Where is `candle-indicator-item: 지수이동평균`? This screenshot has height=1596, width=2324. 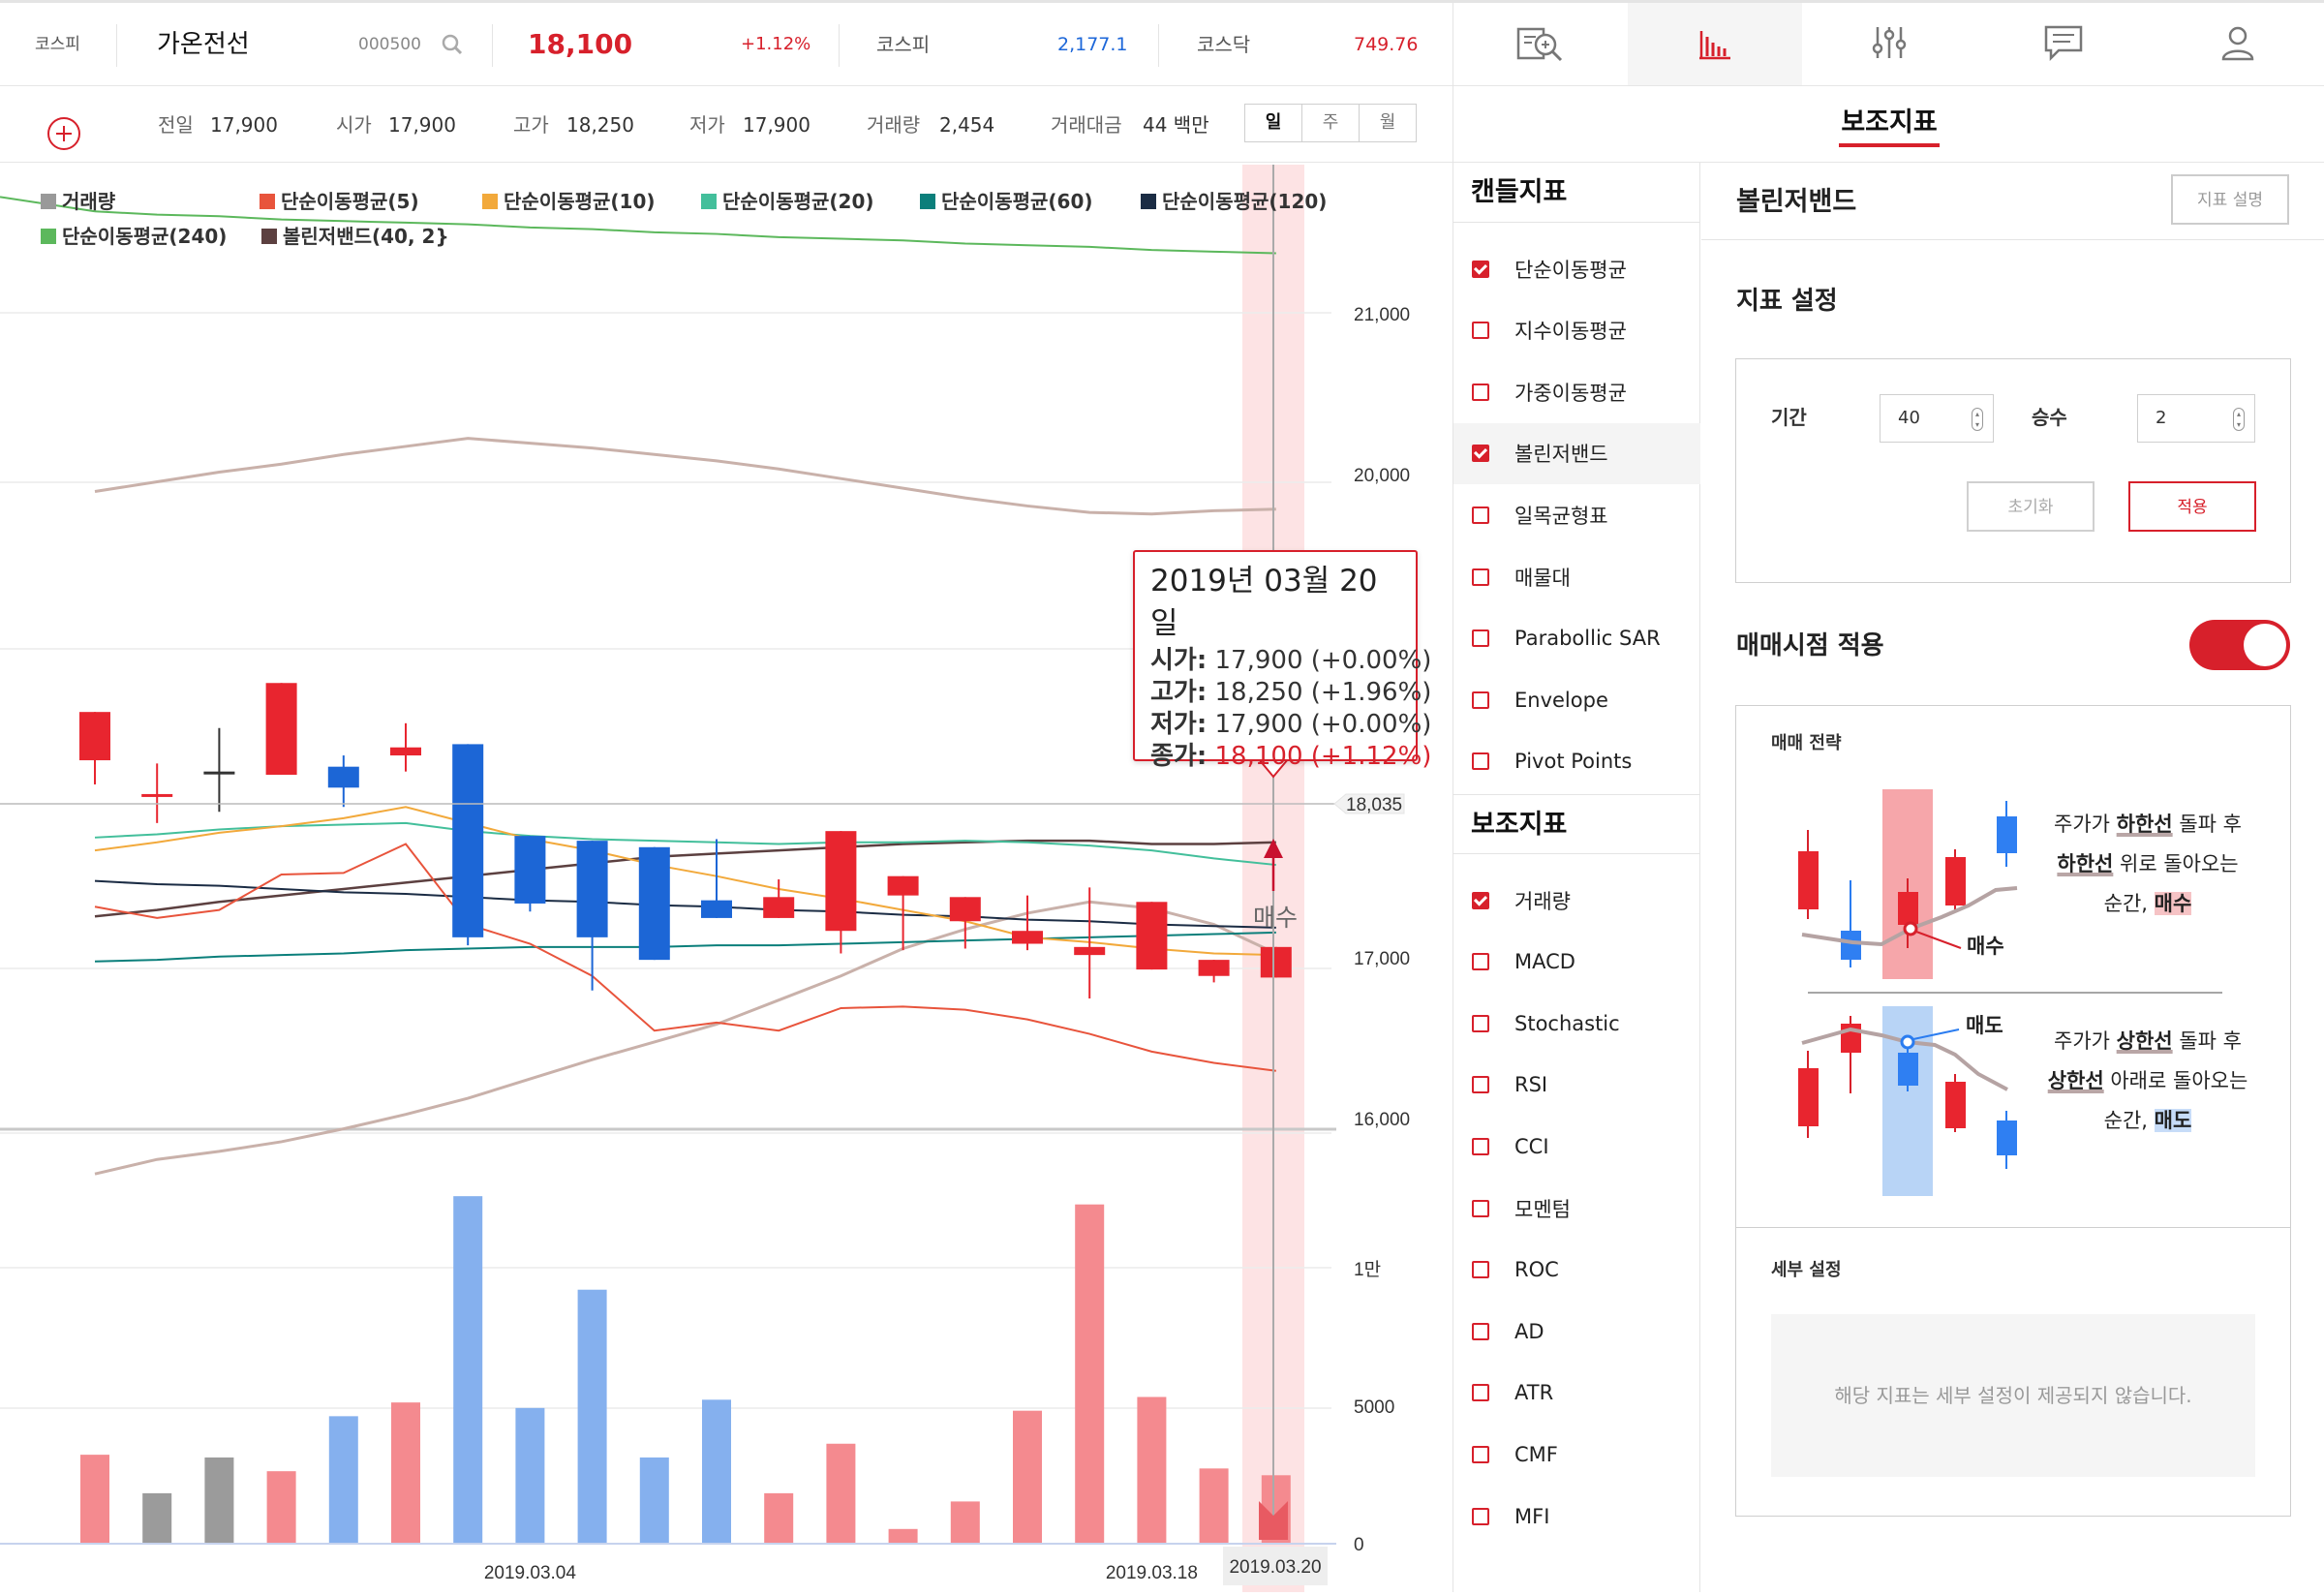 candle-indicator-item: 지수이동평균 is located at coordinates (1577, 330).